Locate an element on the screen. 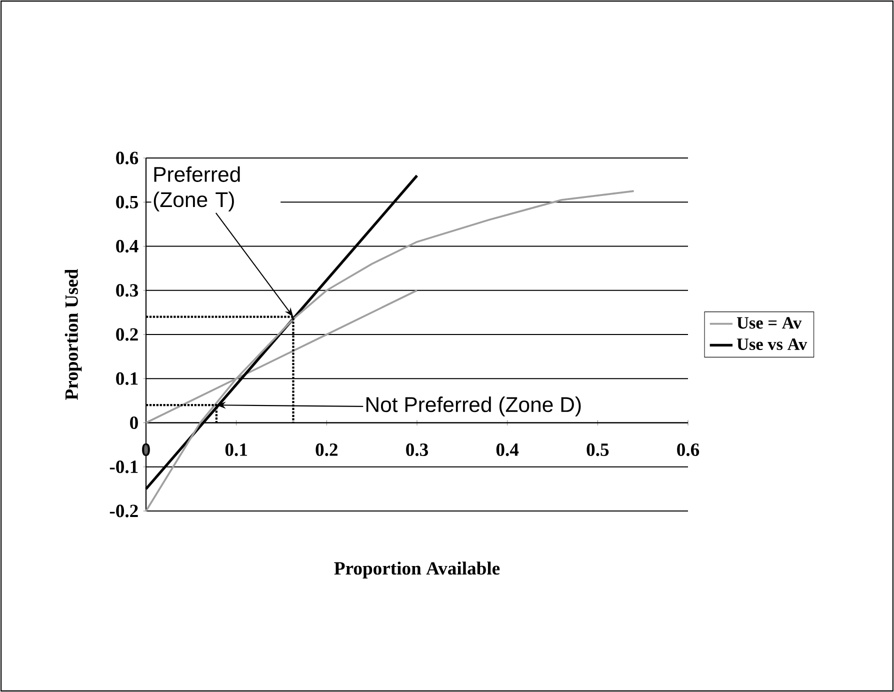 The width and height of the screenshot is (894, 692). x-tick-label: 0.4 is located at coordinates (507, 449).